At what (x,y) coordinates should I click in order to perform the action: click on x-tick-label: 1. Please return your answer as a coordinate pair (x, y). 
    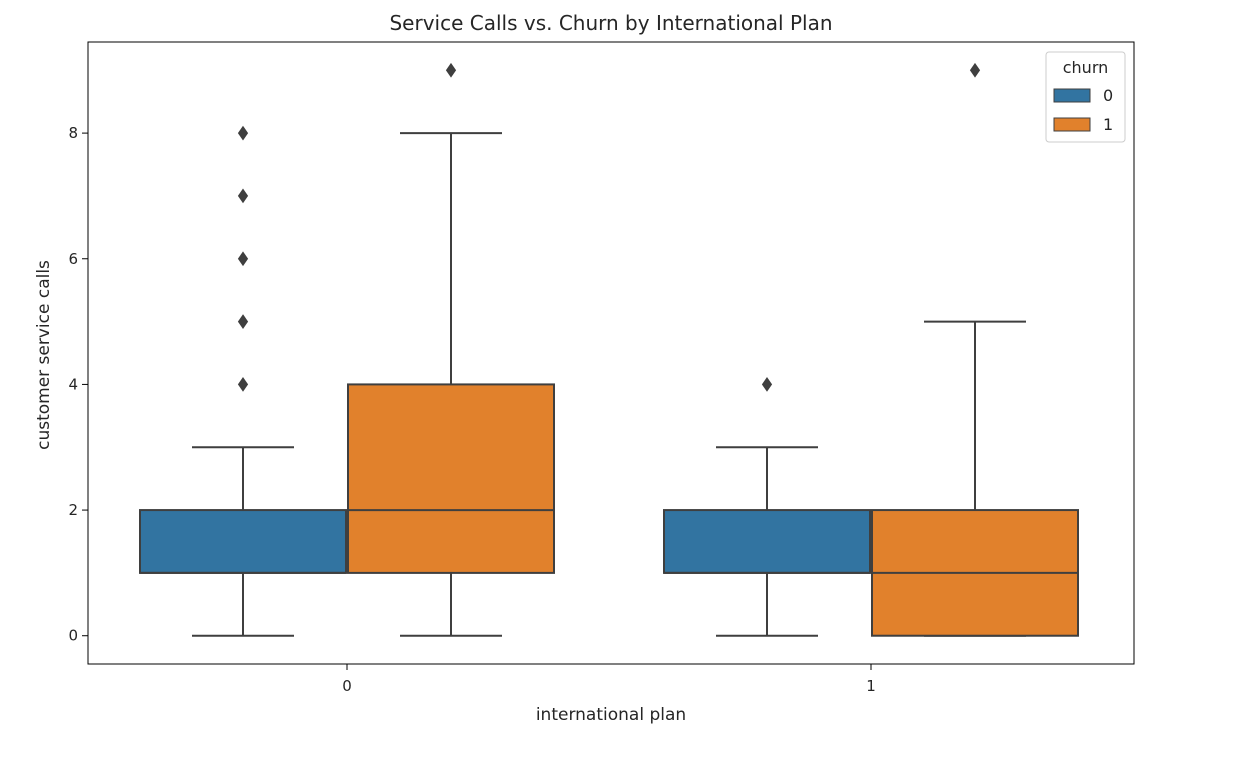
    Looking at the image, I should click on (871, 686).